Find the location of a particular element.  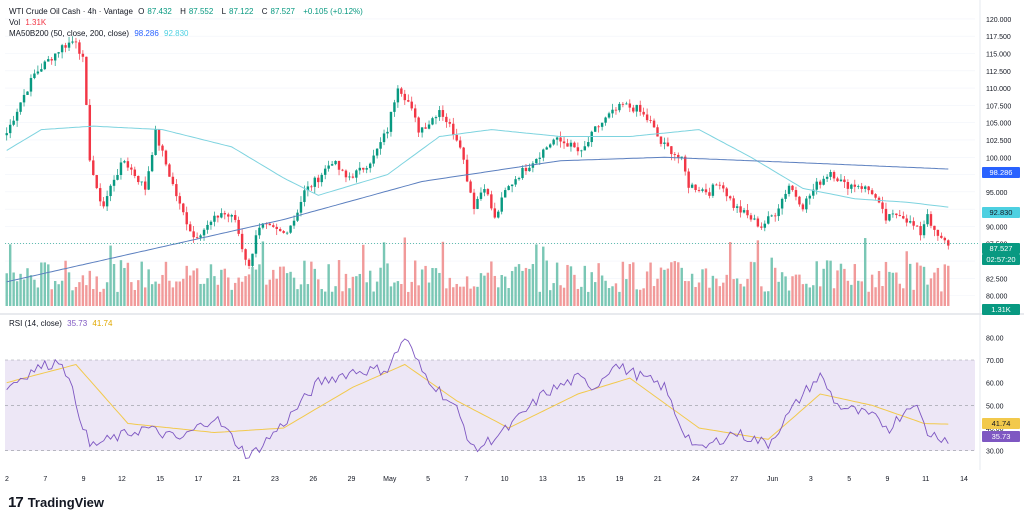

price-tick-label: 102.500 is located at coordinates (998, 141).